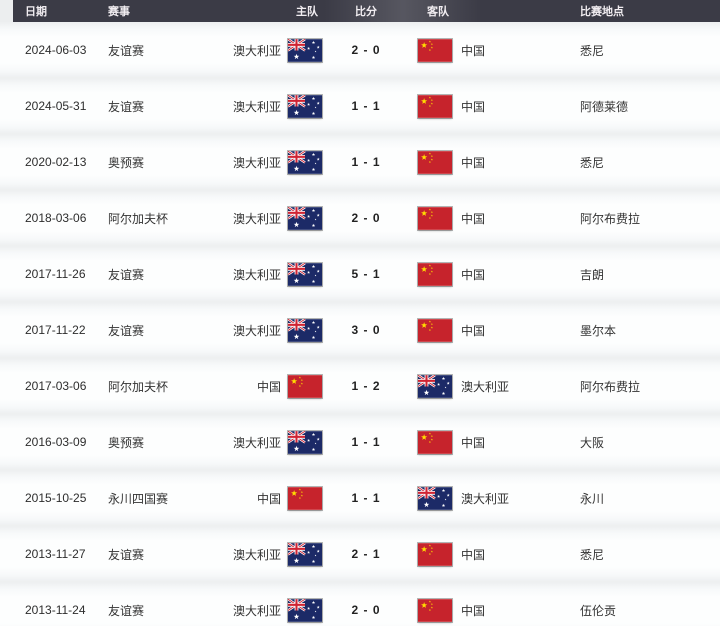 The height and width of the screenshot is (626, 720). I want to click on match-venue: 吉朗, so click(592, 274).